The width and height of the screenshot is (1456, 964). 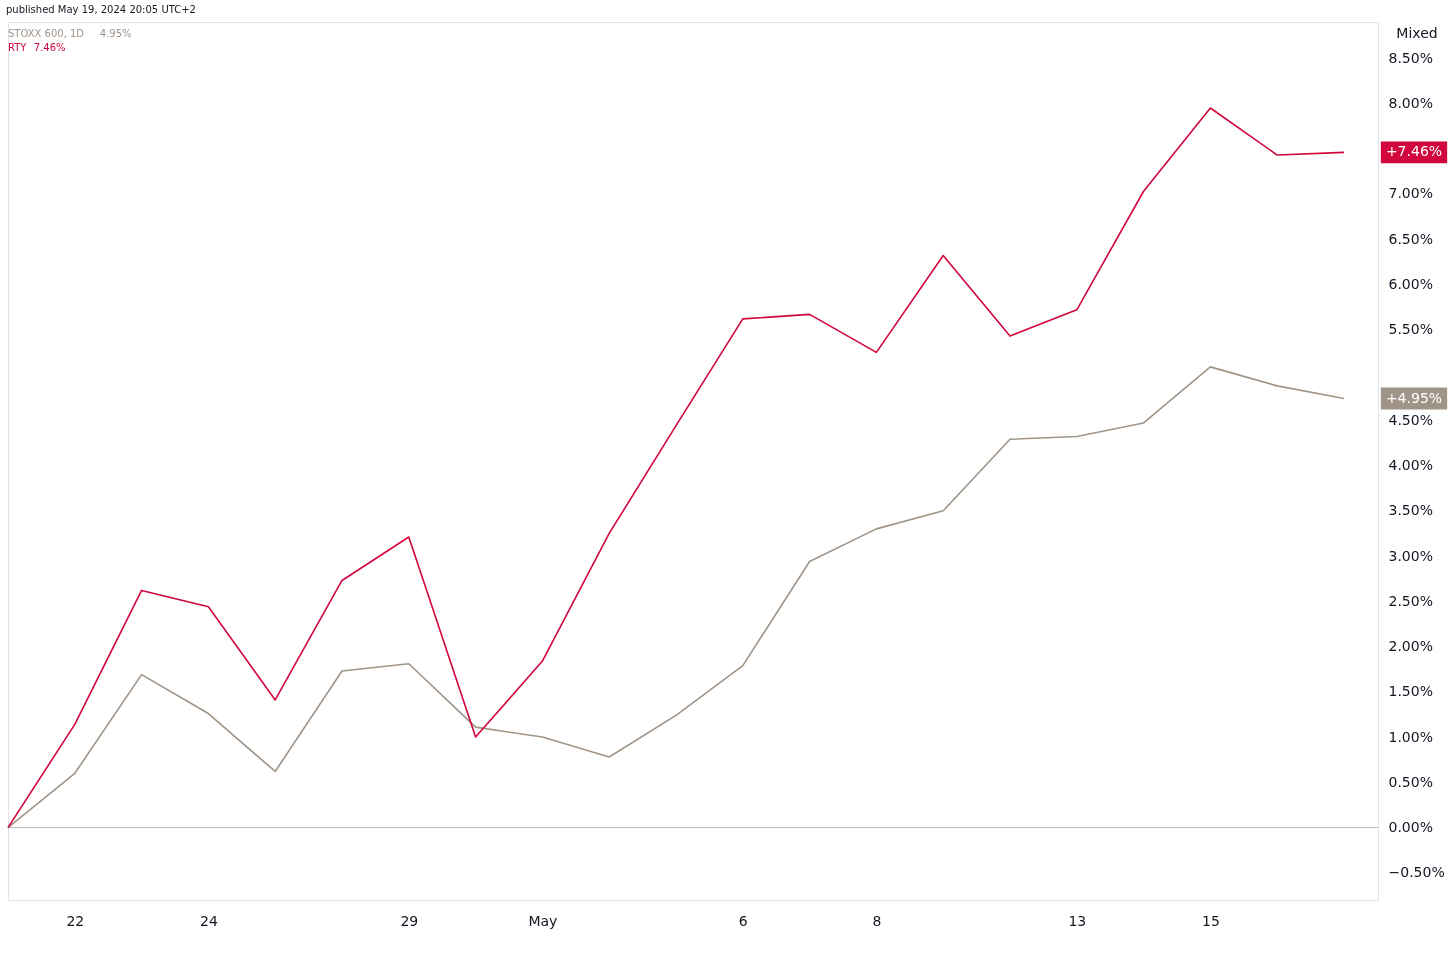 I want to click on y-tick-label: 2.50%, so click(x=1410, y=600).